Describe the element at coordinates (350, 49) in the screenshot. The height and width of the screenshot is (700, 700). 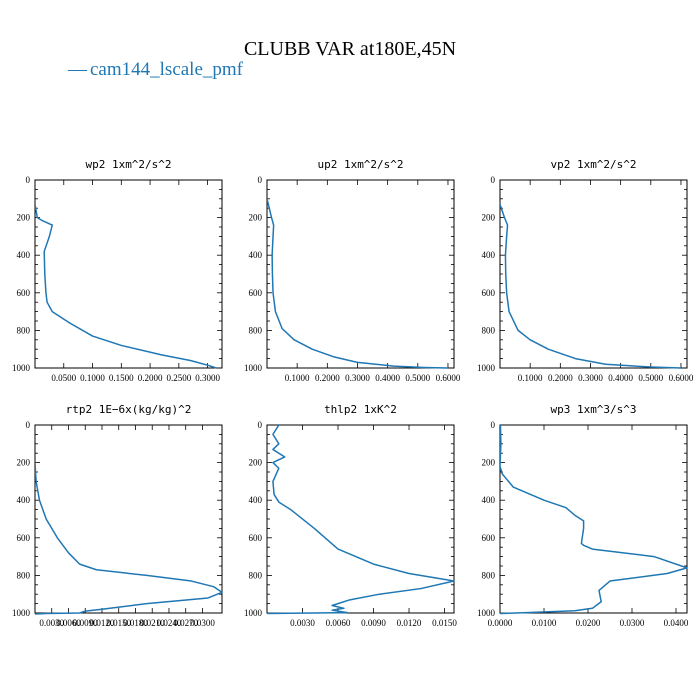
I see `figure-title: CLUBB VAR at180E,45N` at that location.